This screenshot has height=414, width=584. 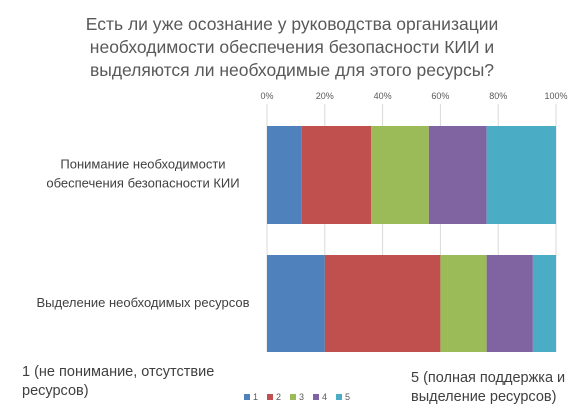 What do you see at coordinates (413, 96) in the screenshot?
I see `x-axis-ticks: 0% 20% 40% 60% 80% 100%` at bounding box center [413, 96].